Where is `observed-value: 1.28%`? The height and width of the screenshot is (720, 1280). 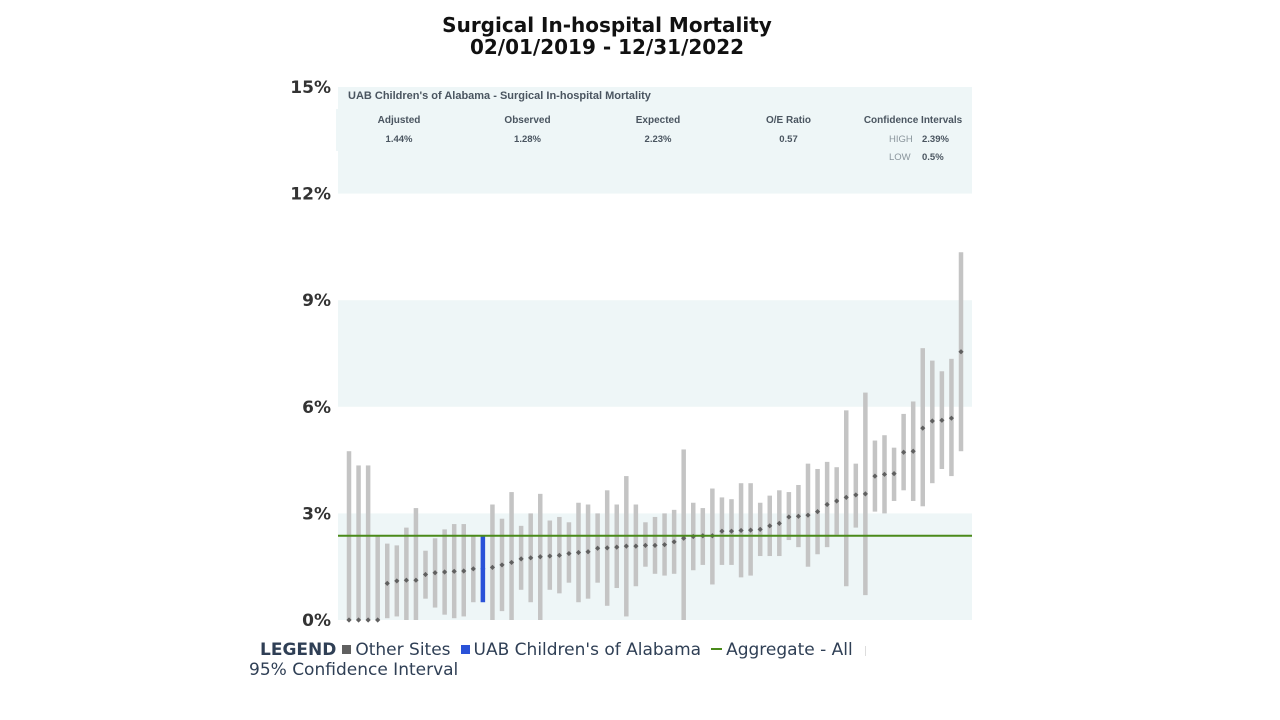
observed-value: 1.28% is located at coordinates (527, 139).